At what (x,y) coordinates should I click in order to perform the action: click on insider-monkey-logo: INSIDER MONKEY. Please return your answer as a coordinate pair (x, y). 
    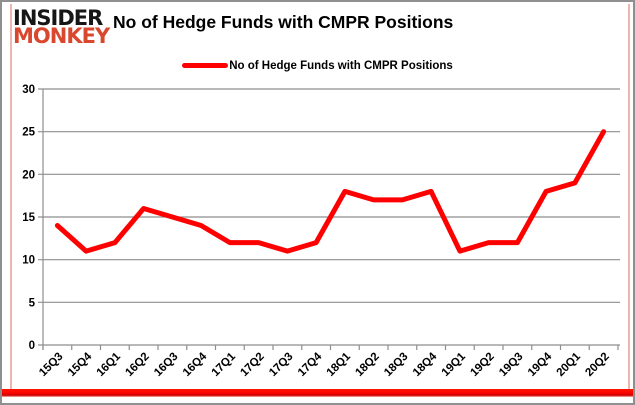
    Looking at the image, I should click on (61, 27).